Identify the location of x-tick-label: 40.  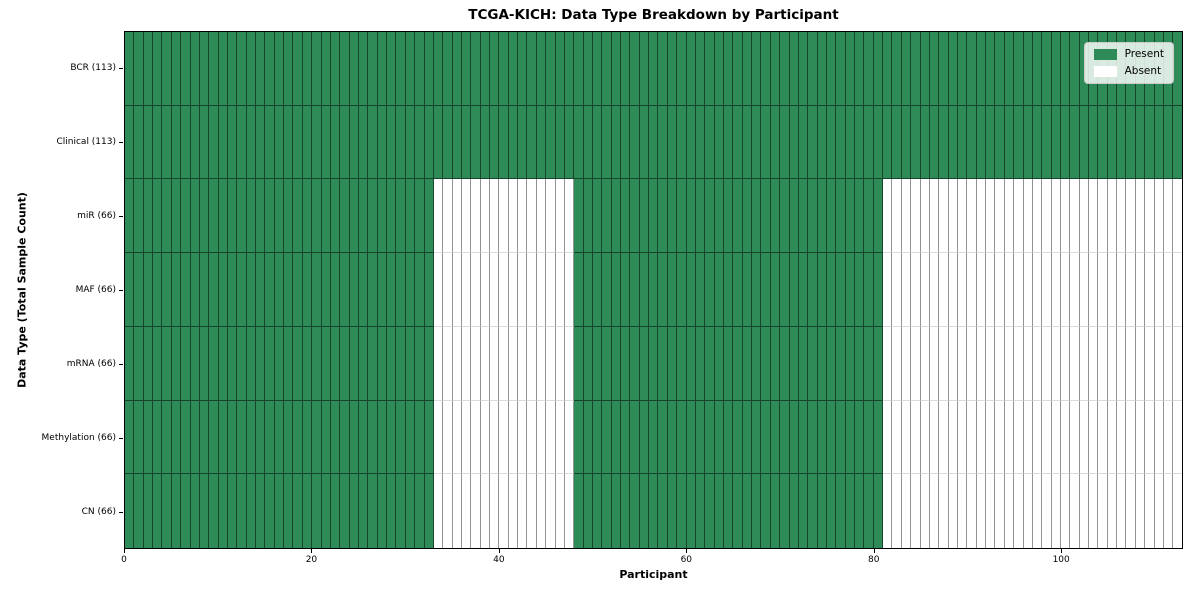
(499, 560).